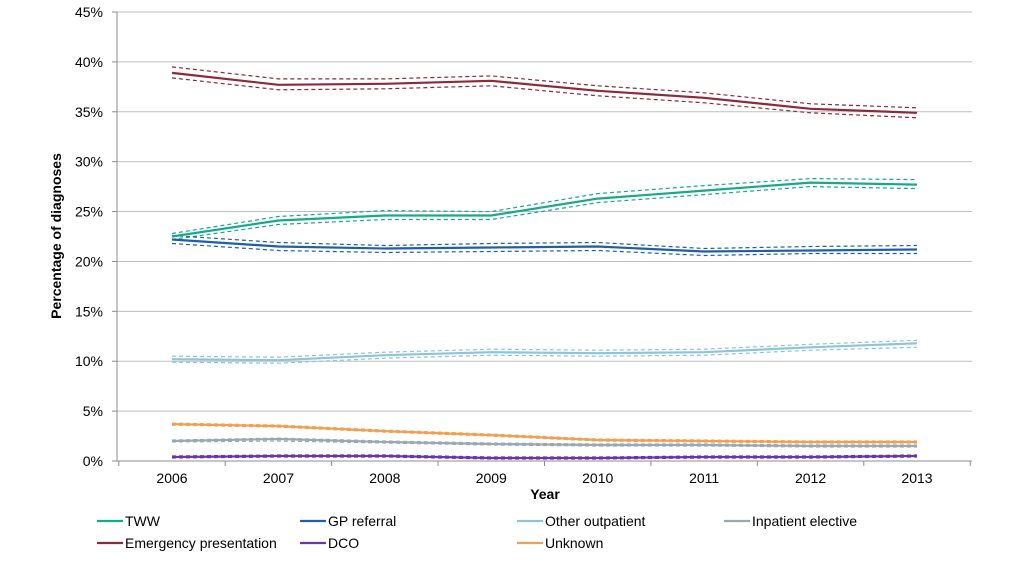  Describe the element at coordinates (804, 521) in the screenshot. I see `legend-label-inpatient-elective: Inpatient elective` at that location.